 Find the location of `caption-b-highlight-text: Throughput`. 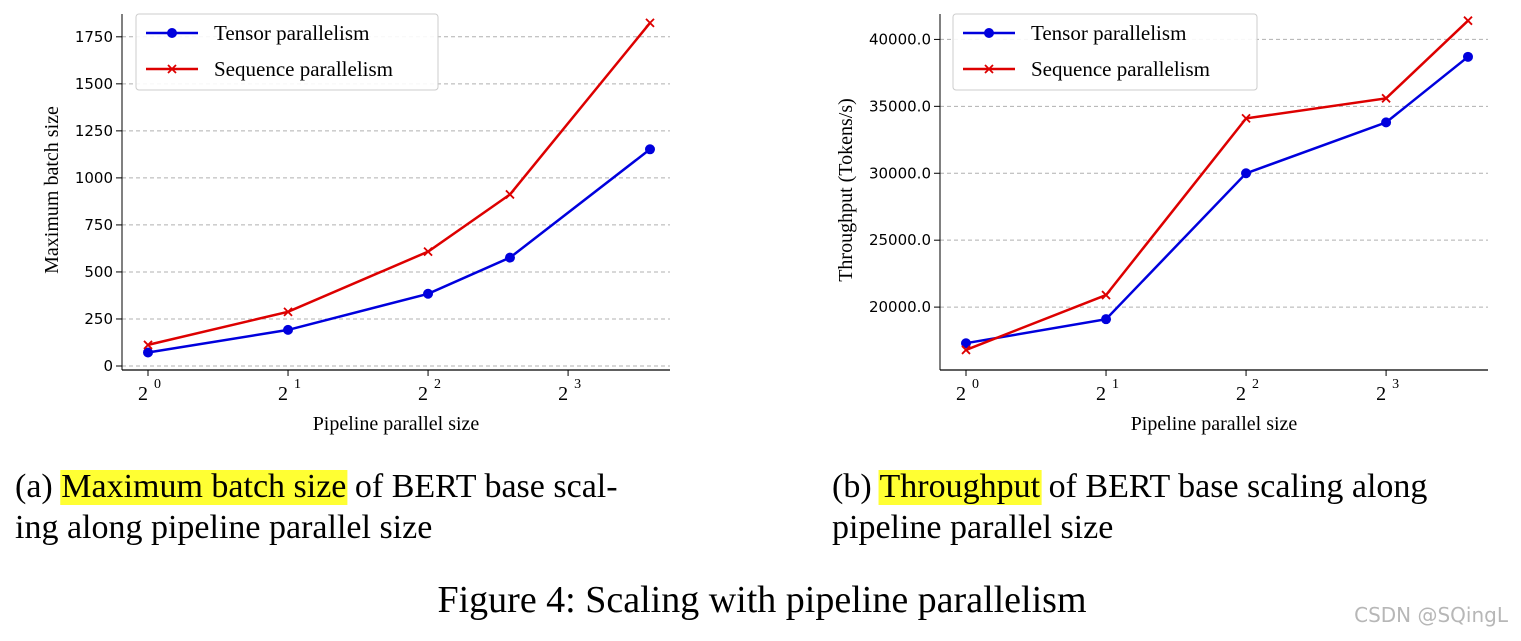

caption-b-highlight-text: Throughput is located at coordinates (960, 486).